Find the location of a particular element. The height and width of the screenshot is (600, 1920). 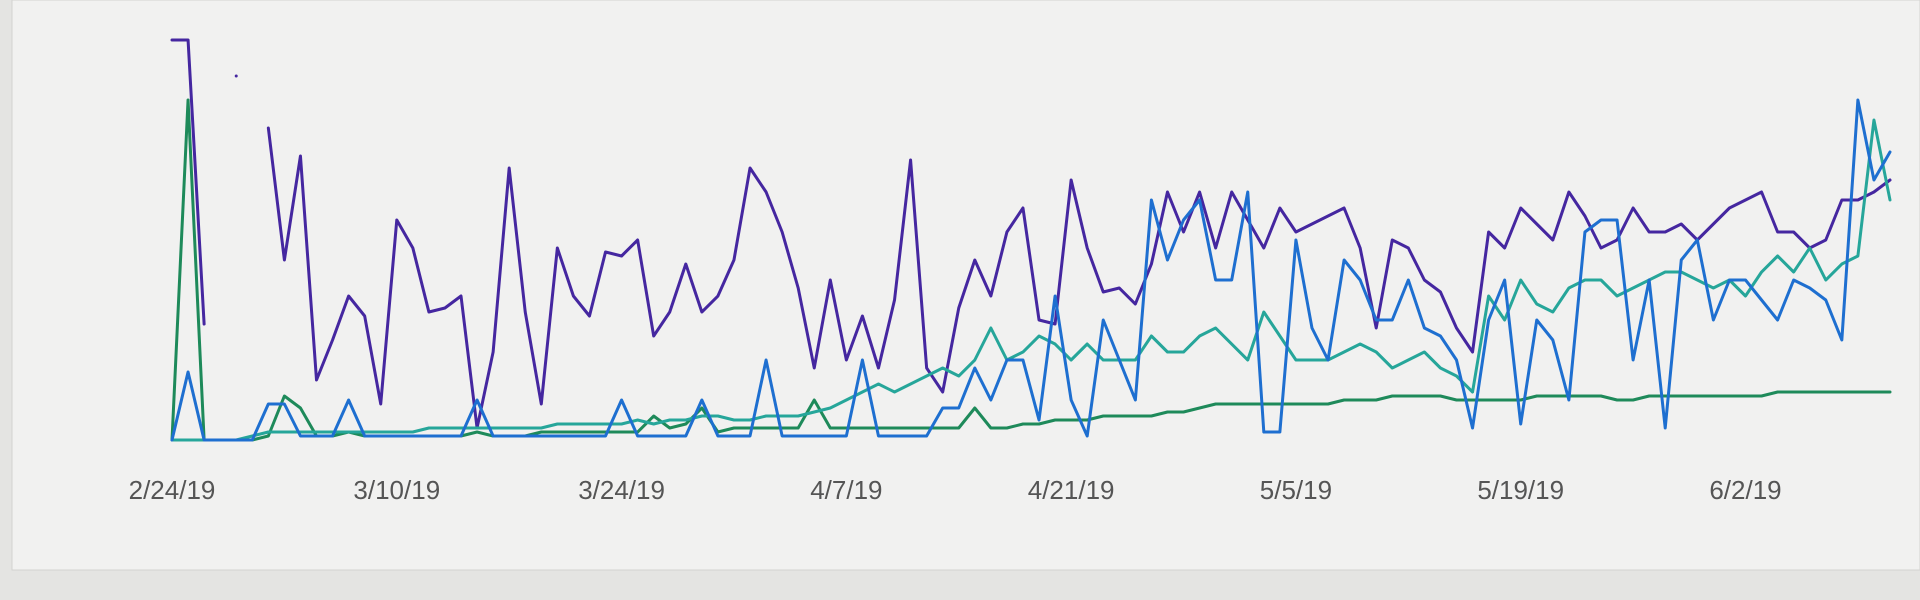

x-tick-label: 4/21/19 is located at coordinates (1071, 490).